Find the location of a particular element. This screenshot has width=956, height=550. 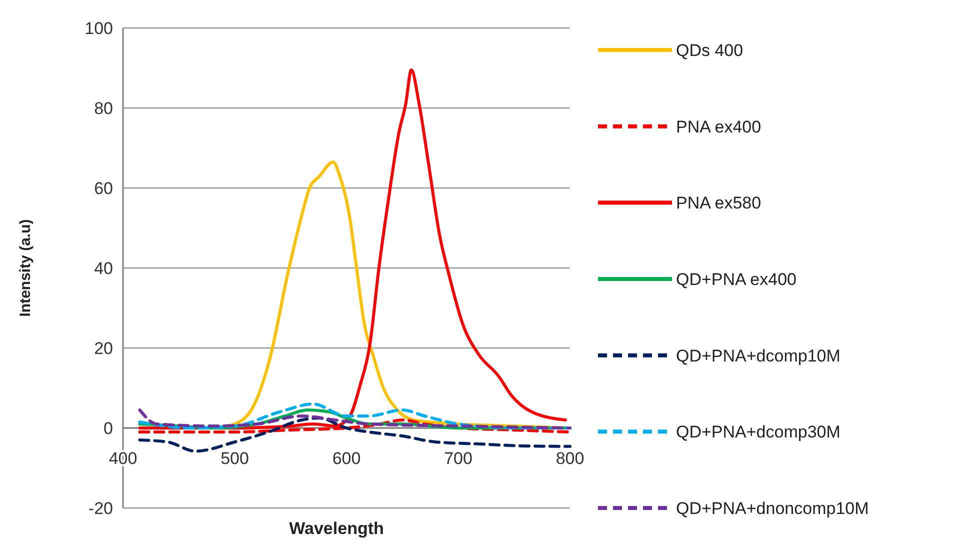

legend-label: QD+PNA+dnoncomp10M is located at coordinates (772, 508).